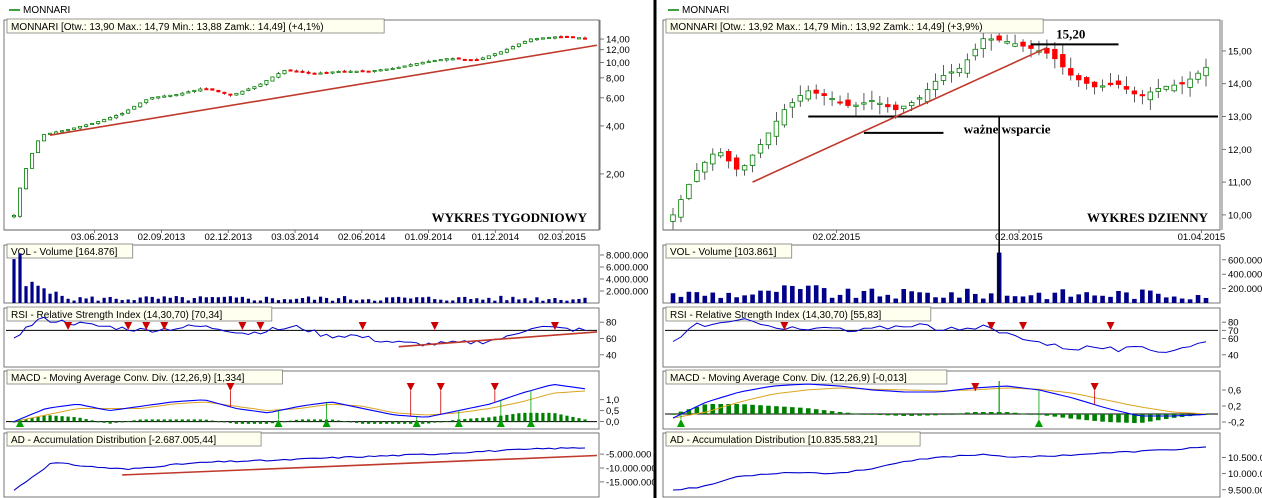 The width and height of the screenshot is (1262, 498). I want to click on daily-rsi-sell-arrow, so click(1110, 326).